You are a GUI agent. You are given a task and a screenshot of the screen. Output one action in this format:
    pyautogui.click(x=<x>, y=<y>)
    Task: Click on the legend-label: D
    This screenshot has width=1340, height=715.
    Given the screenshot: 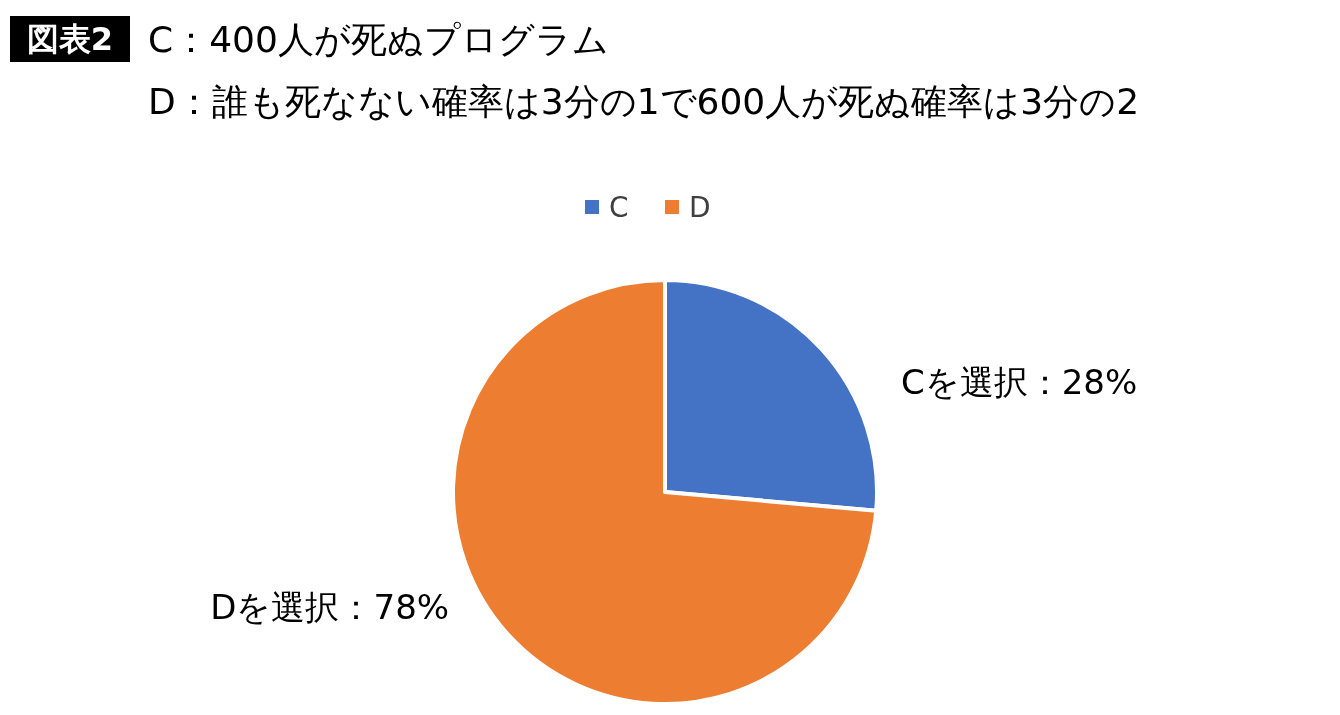 What is the action you would take?
    pyautogui.click(x=700, y=207)
    